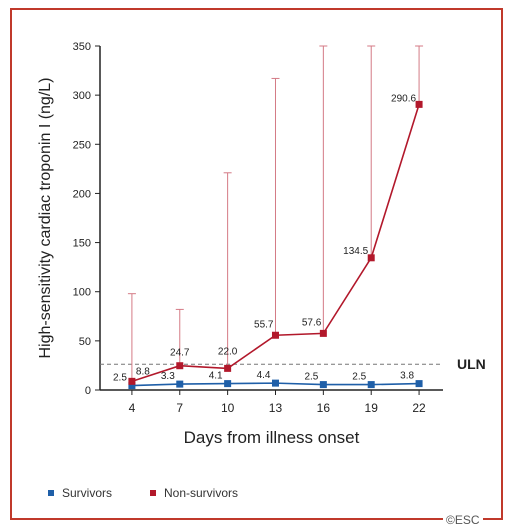 This screenshot has height=529, width=515. Describe the element at coordinates (82, 47) in the screenshot. I see `y-tick-label: 350` at that location.